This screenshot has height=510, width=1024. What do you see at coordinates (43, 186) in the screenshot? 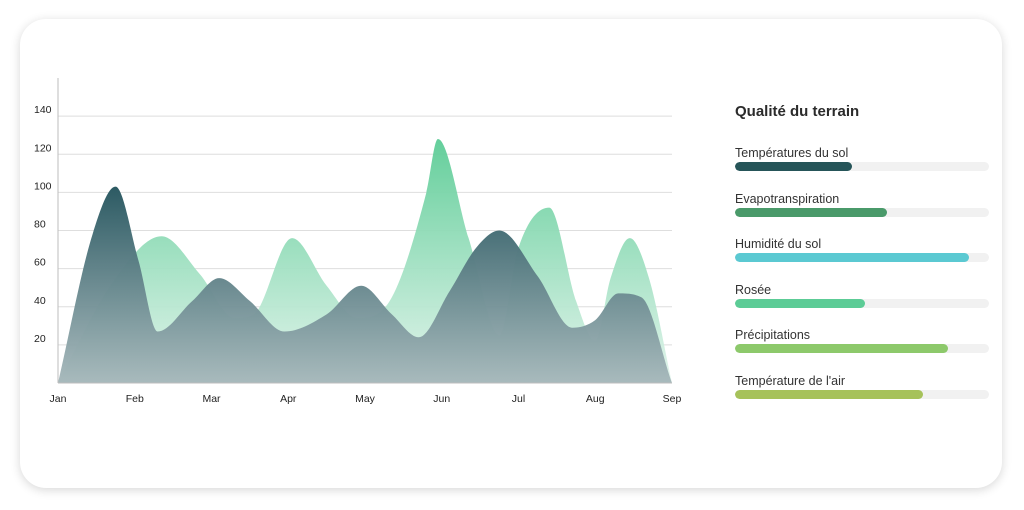
I see `y-tick-label: 100` at bounding box center [43, 186].